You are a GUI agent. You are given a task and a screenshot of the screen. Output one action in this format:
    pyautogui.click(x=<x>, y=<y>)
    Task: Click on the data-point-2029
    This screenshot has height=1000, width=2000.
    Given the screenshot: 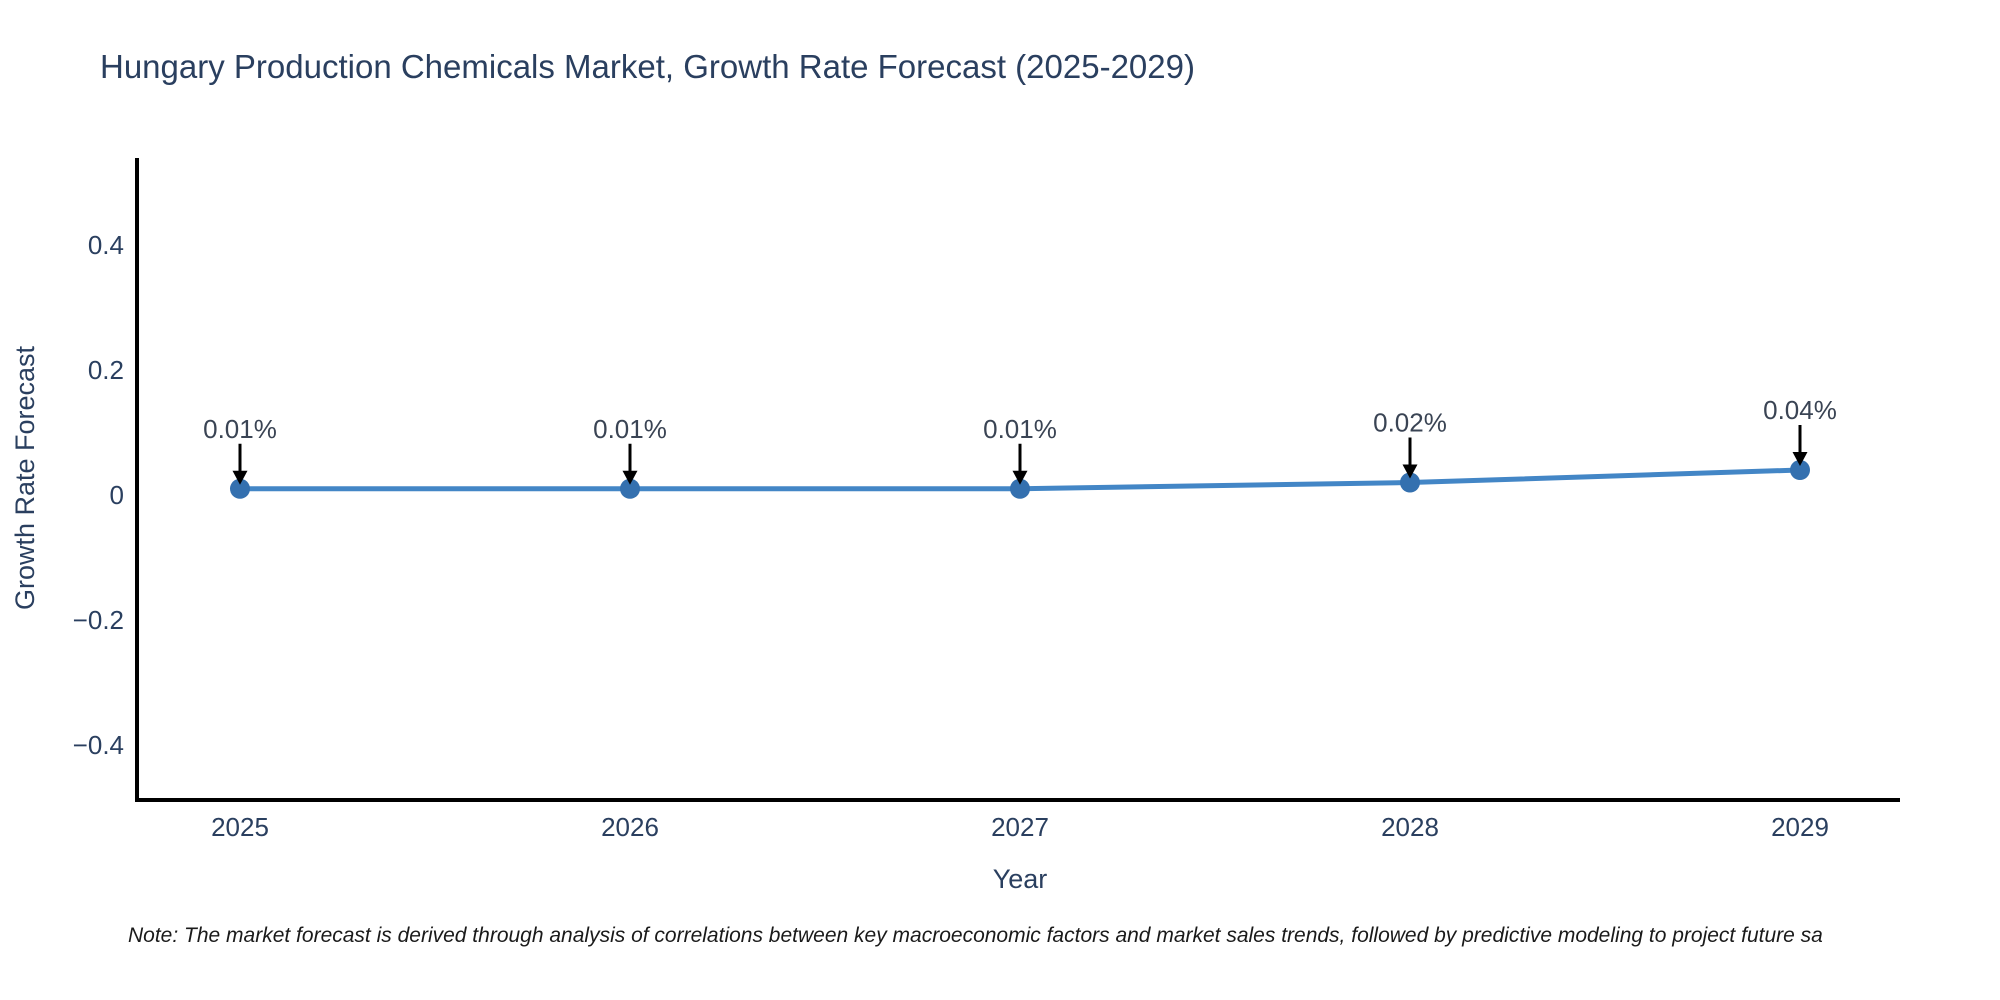 What is the action you would take?
    pyautogui.click(x=1800, y=470)
    